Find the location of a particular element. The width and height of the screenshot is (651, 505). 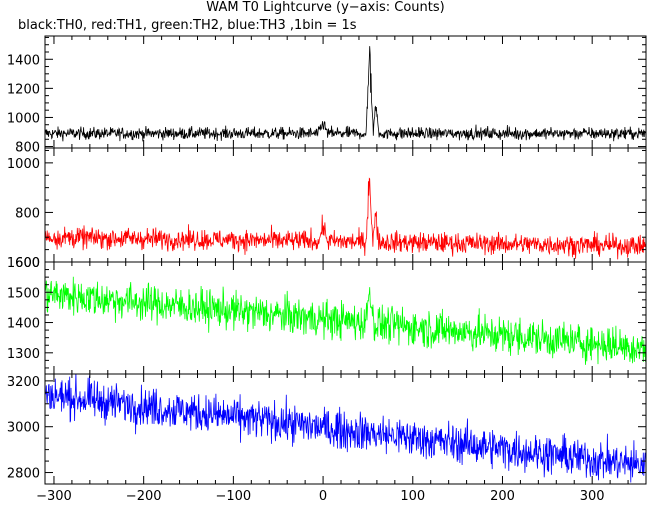

y-tick-label-2-3: 1600 is located at coordinates (23, 263).